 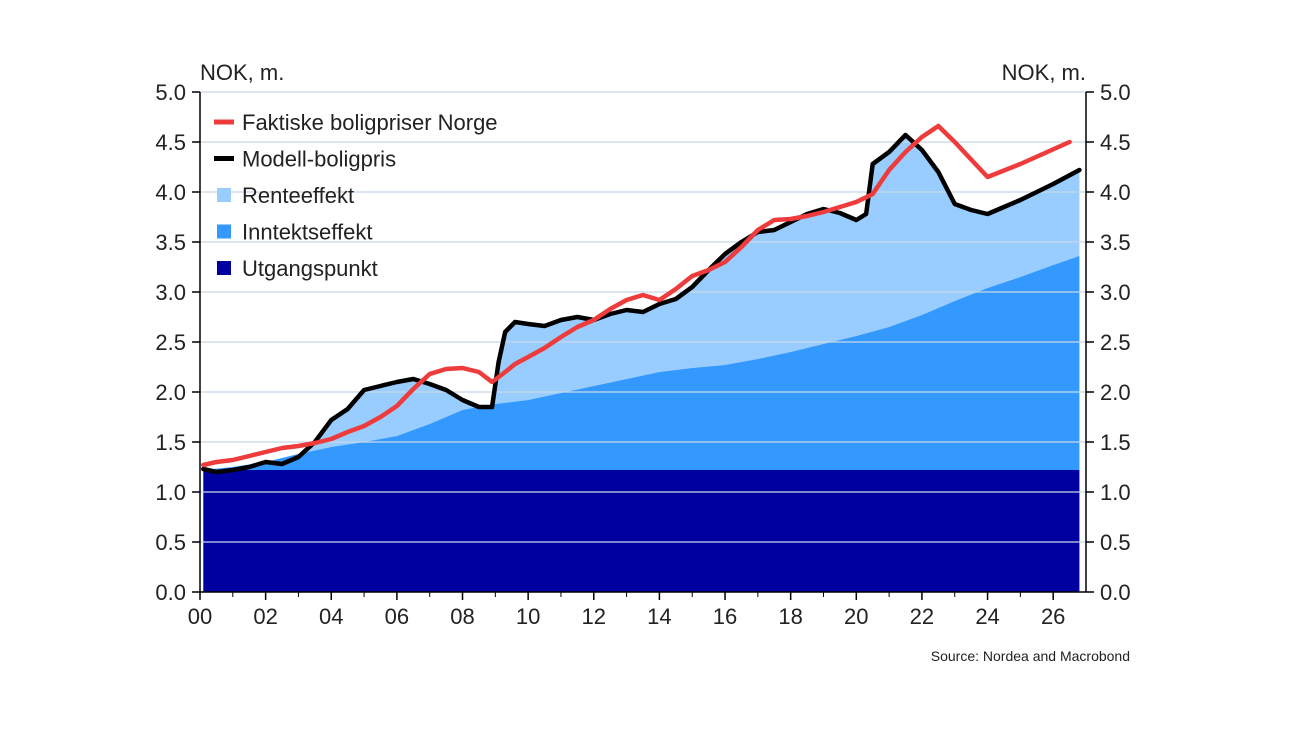 I want to click on y-tick-label-right: 1.0, so click(x=1115, y=492).